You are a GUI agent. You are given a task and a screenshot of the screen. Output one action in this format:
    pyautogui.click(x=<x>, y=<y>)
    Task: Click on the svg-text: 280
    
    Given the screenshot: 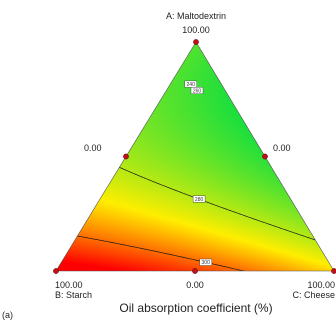 What is the action you would take?
    pyautogui.click(x=199, y=200)
    